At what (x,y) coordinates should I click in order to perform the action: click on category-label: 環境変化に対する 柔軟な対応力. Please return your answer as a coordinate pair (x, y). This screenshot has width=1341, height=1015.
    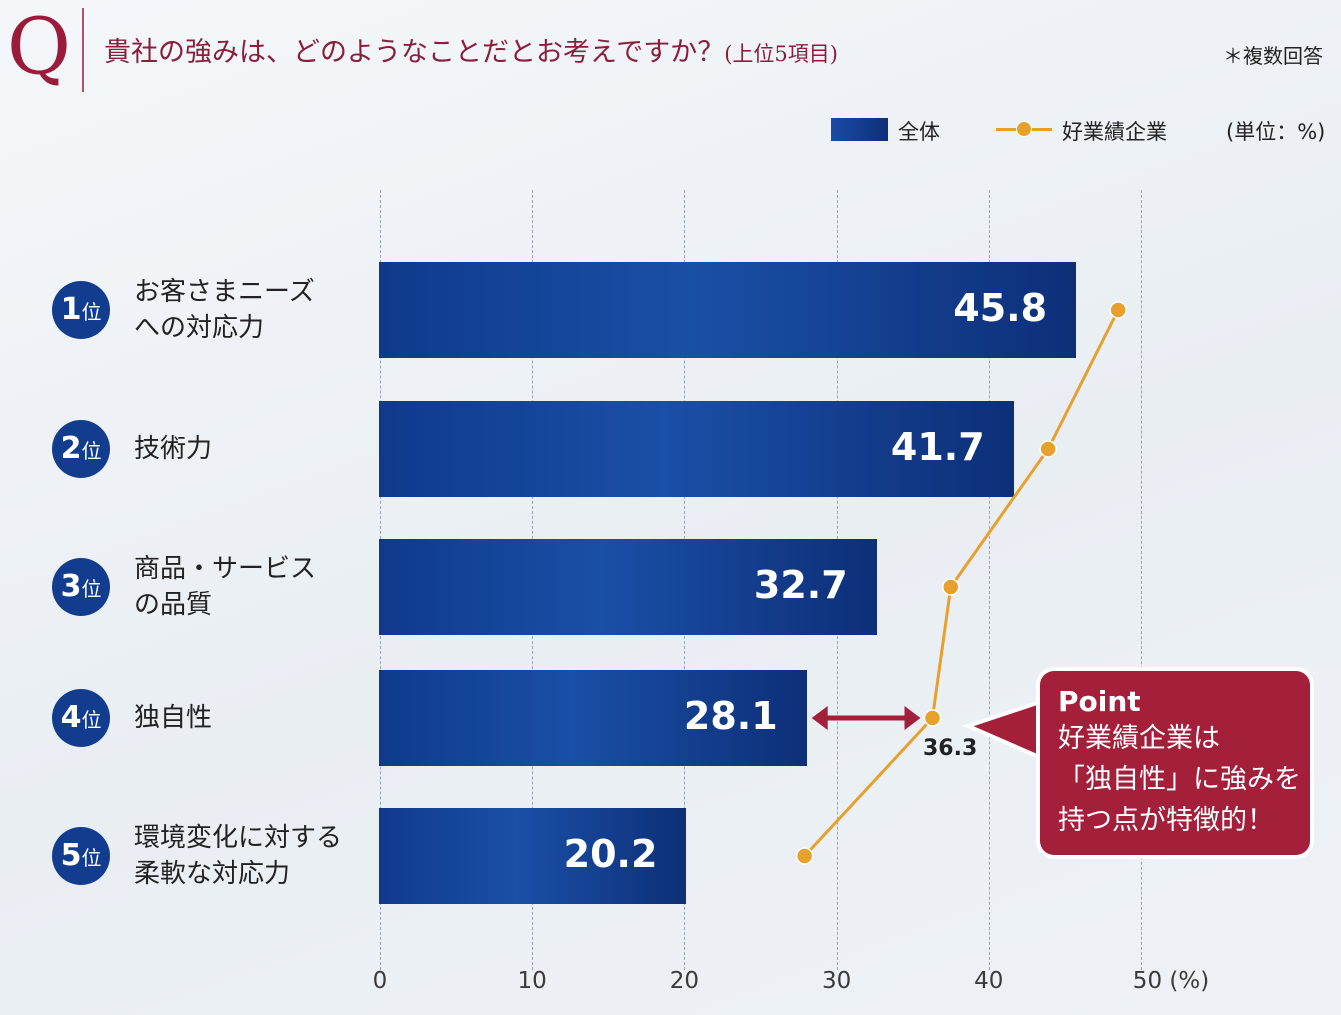
    Looking at the image, I should click on (238, 856).